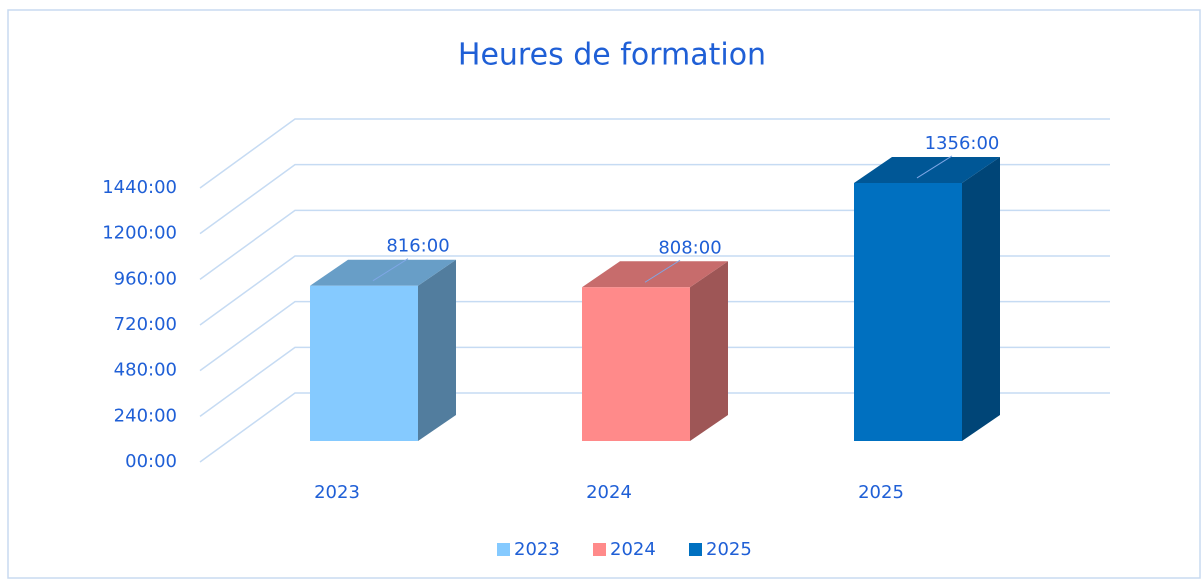  I want to click on data-label: 808:00, so click(689, 247).